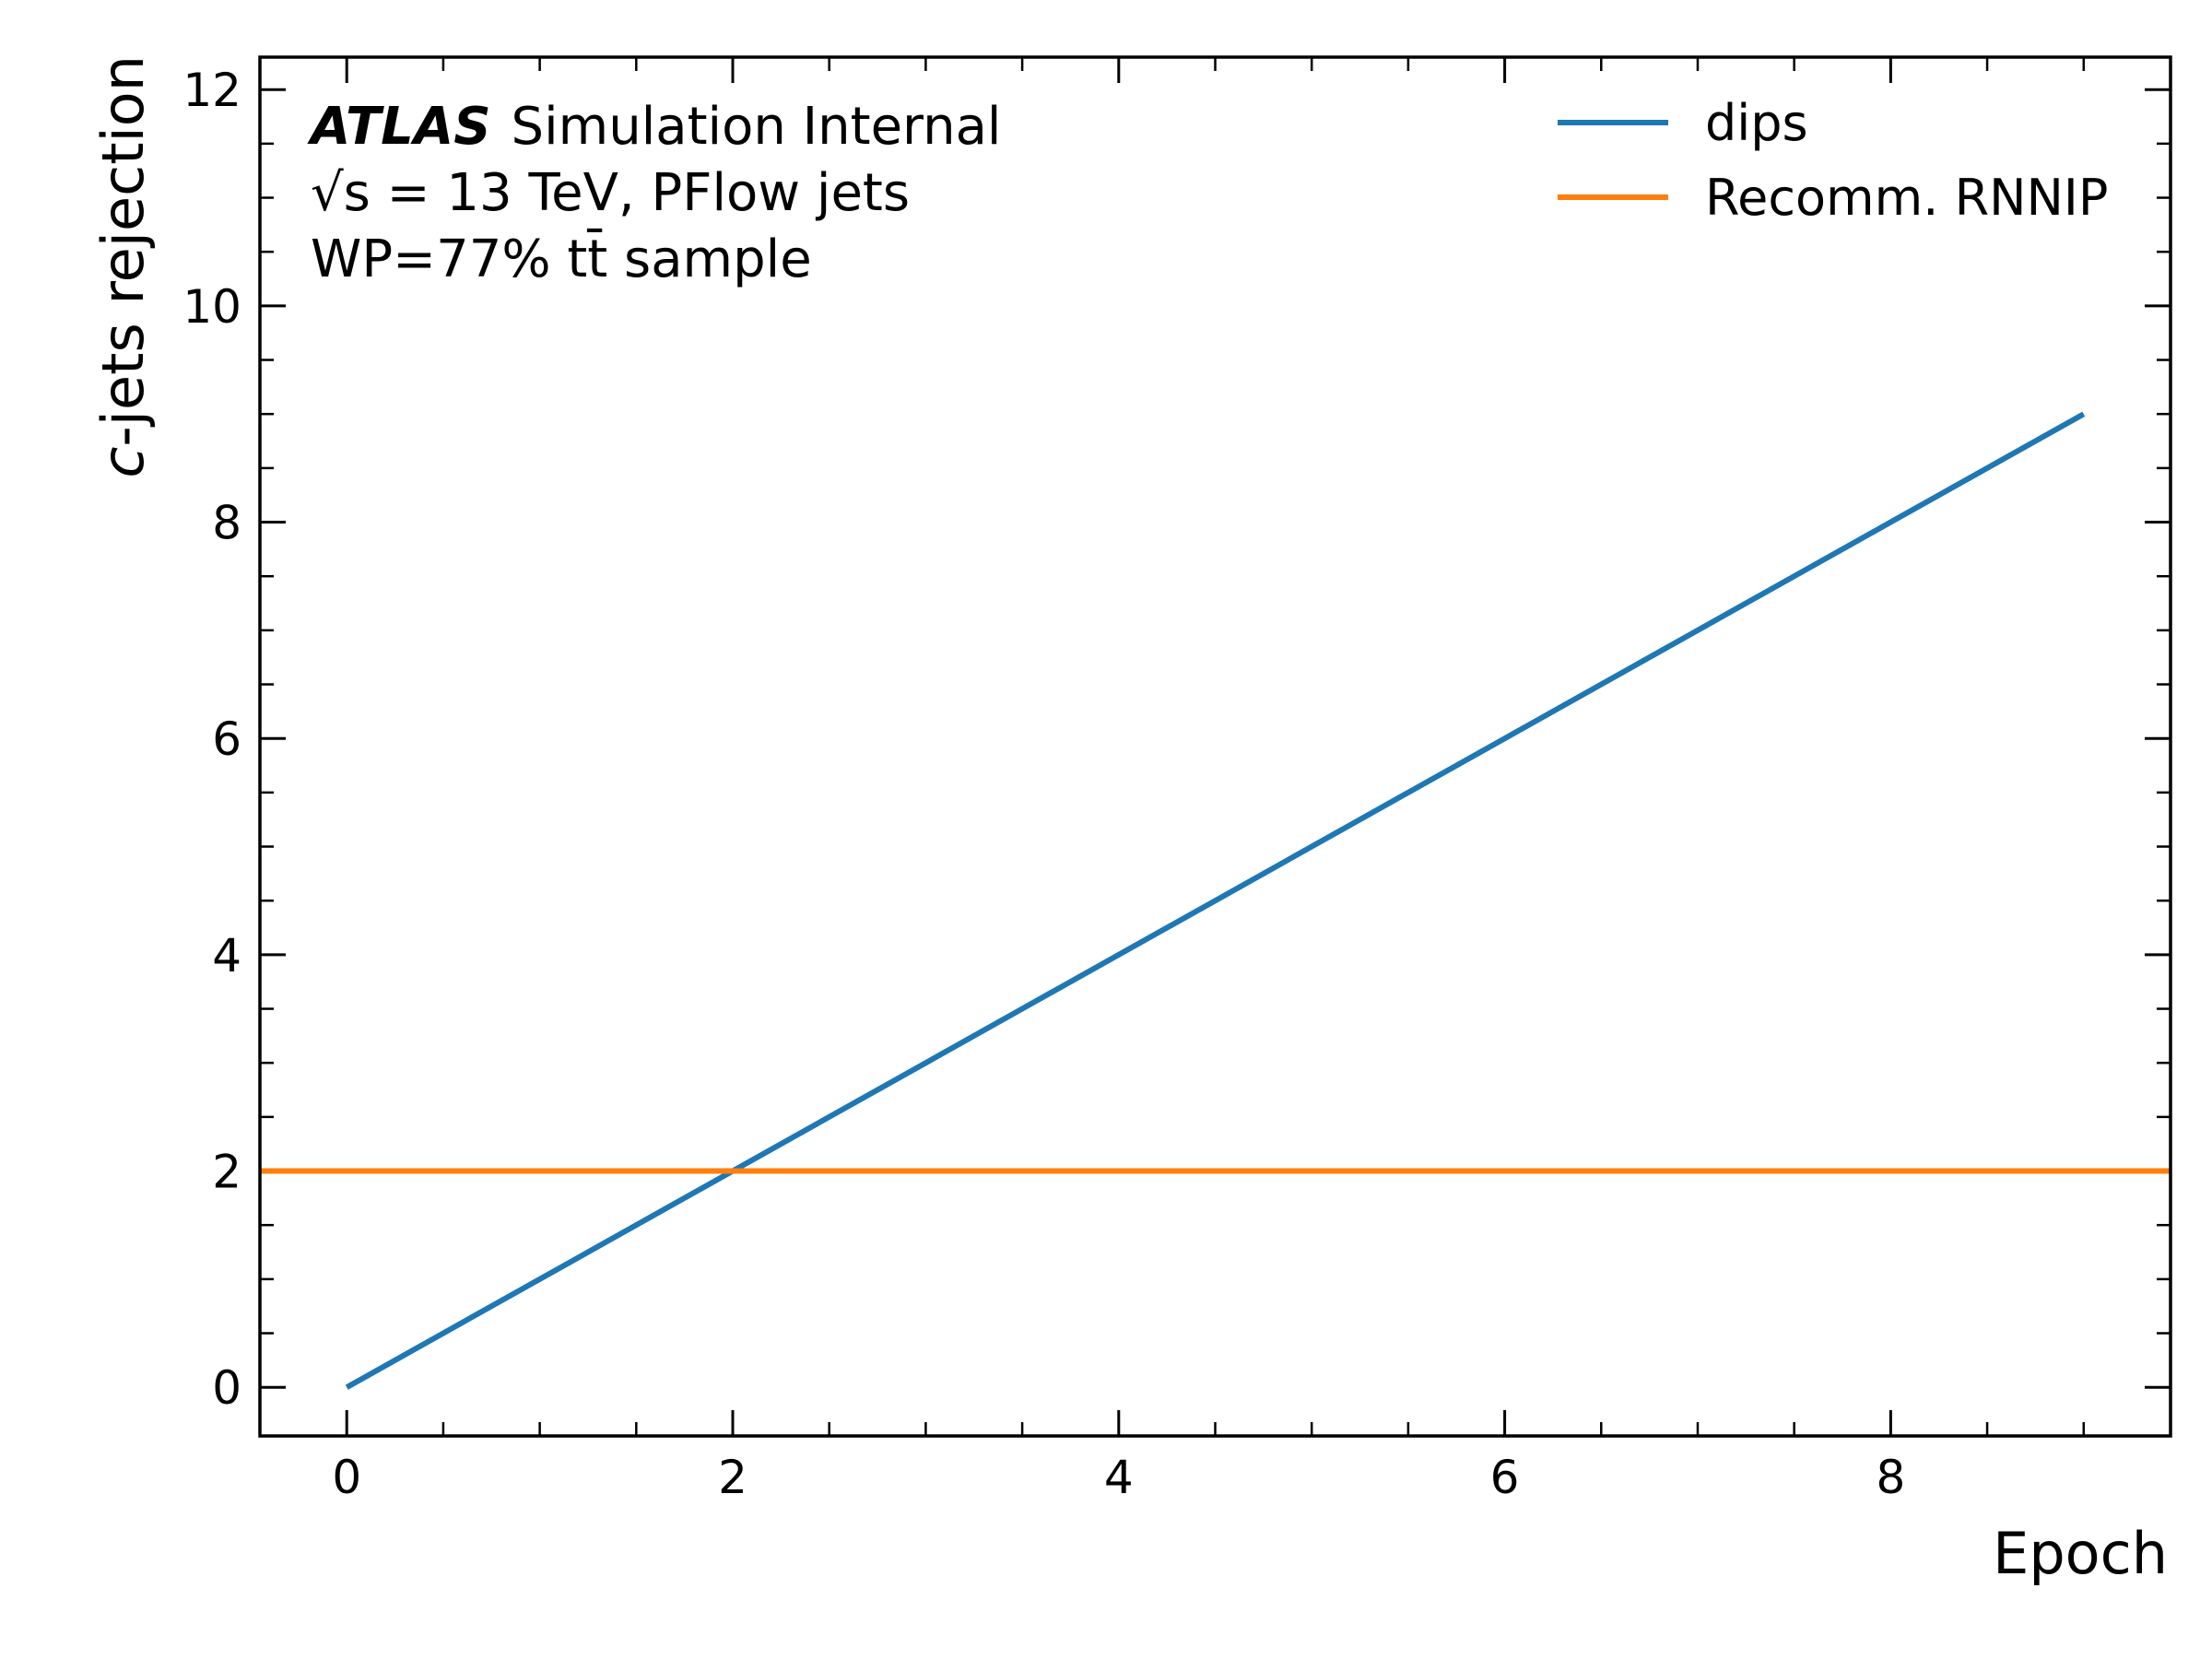 The image size is (2212, 1659). I want to click on y-tick-label: 2, so click(226, 1172).